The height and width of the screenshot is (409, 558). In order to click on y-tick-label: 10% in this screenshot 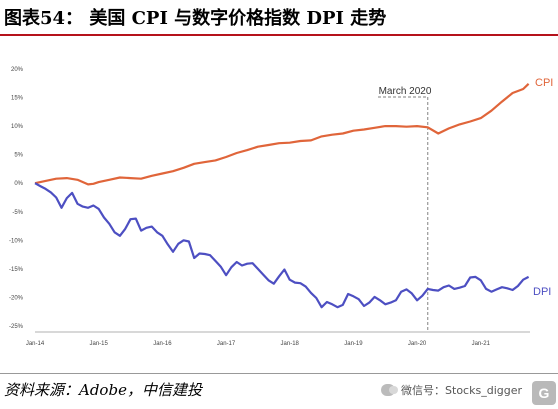, I will do `click(17, 127)`.